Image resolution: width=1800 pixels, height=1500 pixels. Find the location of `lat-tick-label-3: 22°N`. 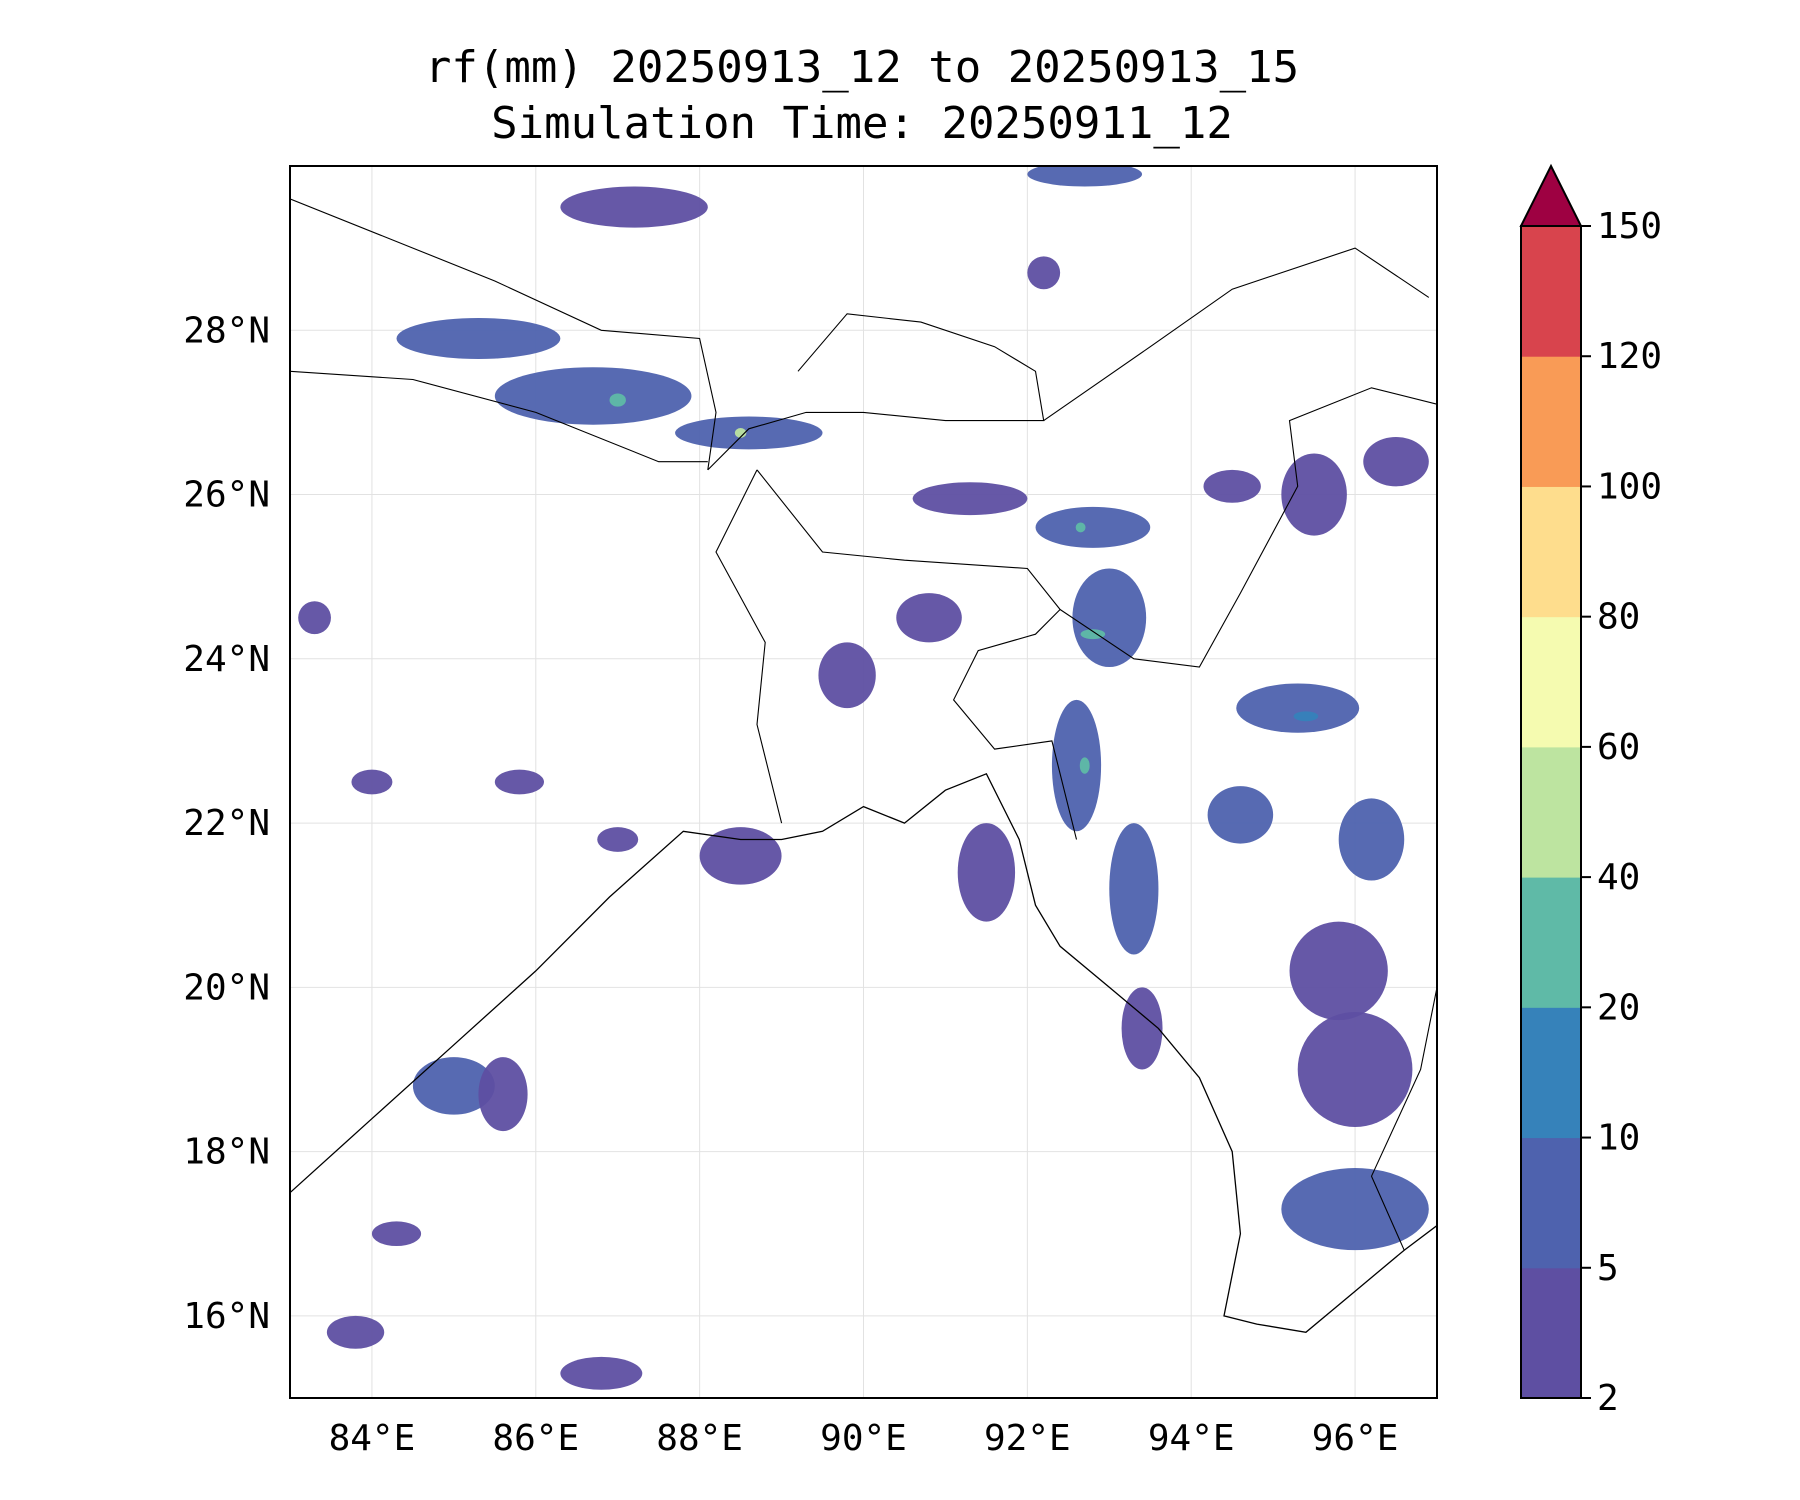

lat-tick-label-3: 22°N is located at coordinates (226, 823).